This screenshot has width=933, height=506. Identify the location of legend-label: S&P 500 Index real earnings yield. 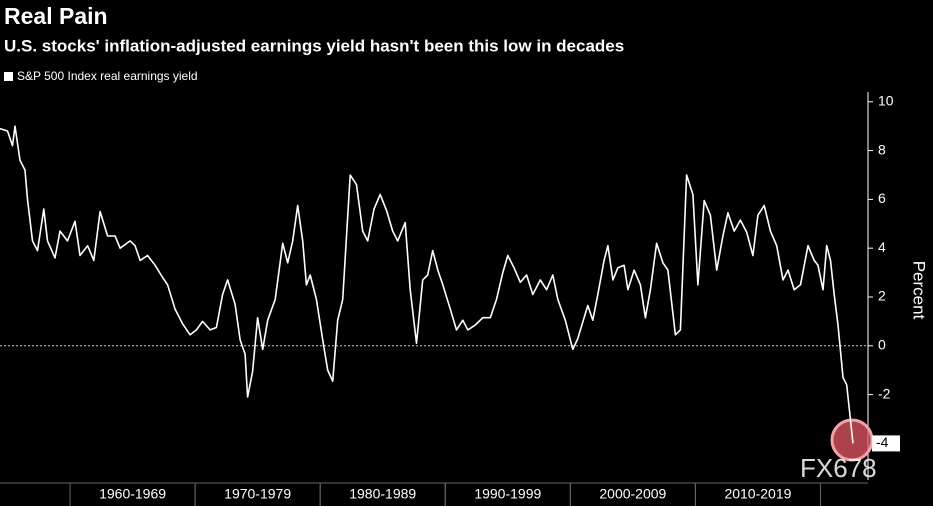
(107, 76).